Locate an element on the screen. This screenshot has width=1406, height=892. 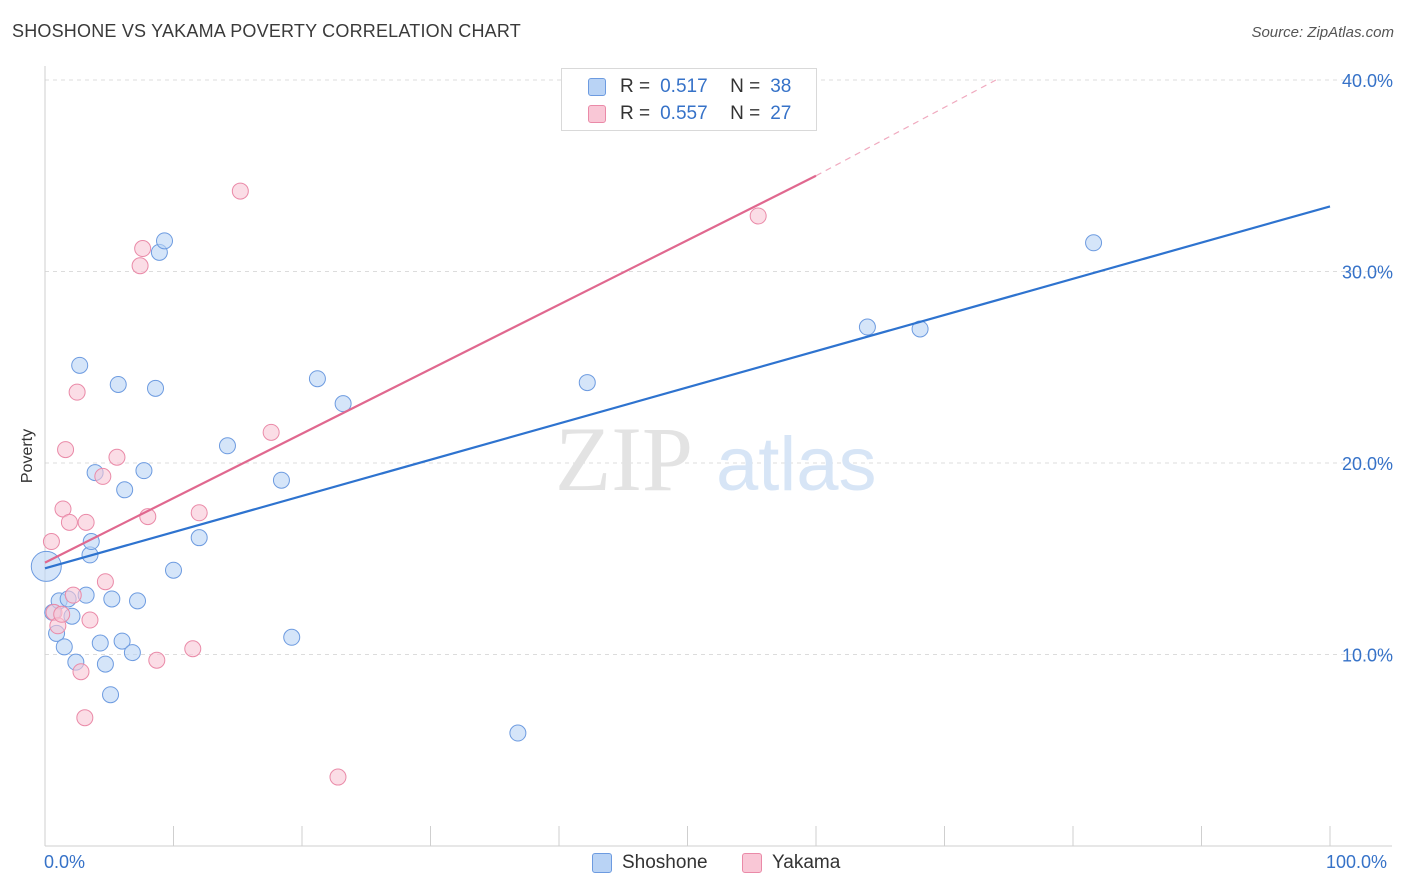
yakama-r-value: 0.557 is located at coordinates (684, 113).